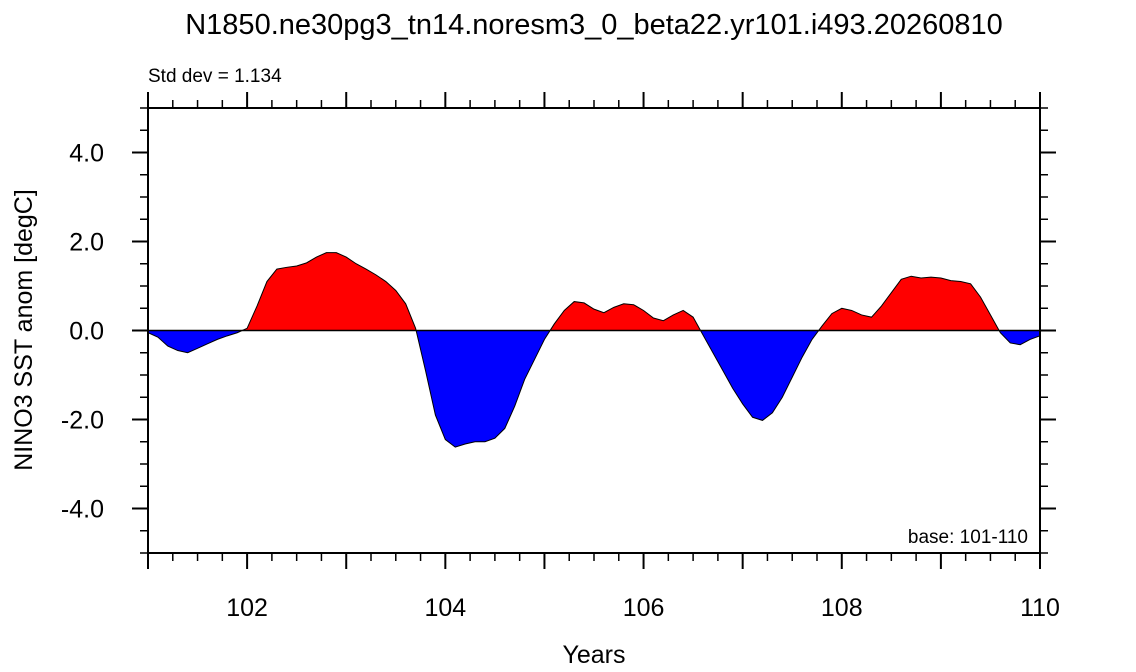 Image resolution: width=1136 pixels, height=672 pixels. What do you see at coordinates (445, 608) in the screenshot?
I see `x-tick-label: 104` at bounding box center [445, 608].